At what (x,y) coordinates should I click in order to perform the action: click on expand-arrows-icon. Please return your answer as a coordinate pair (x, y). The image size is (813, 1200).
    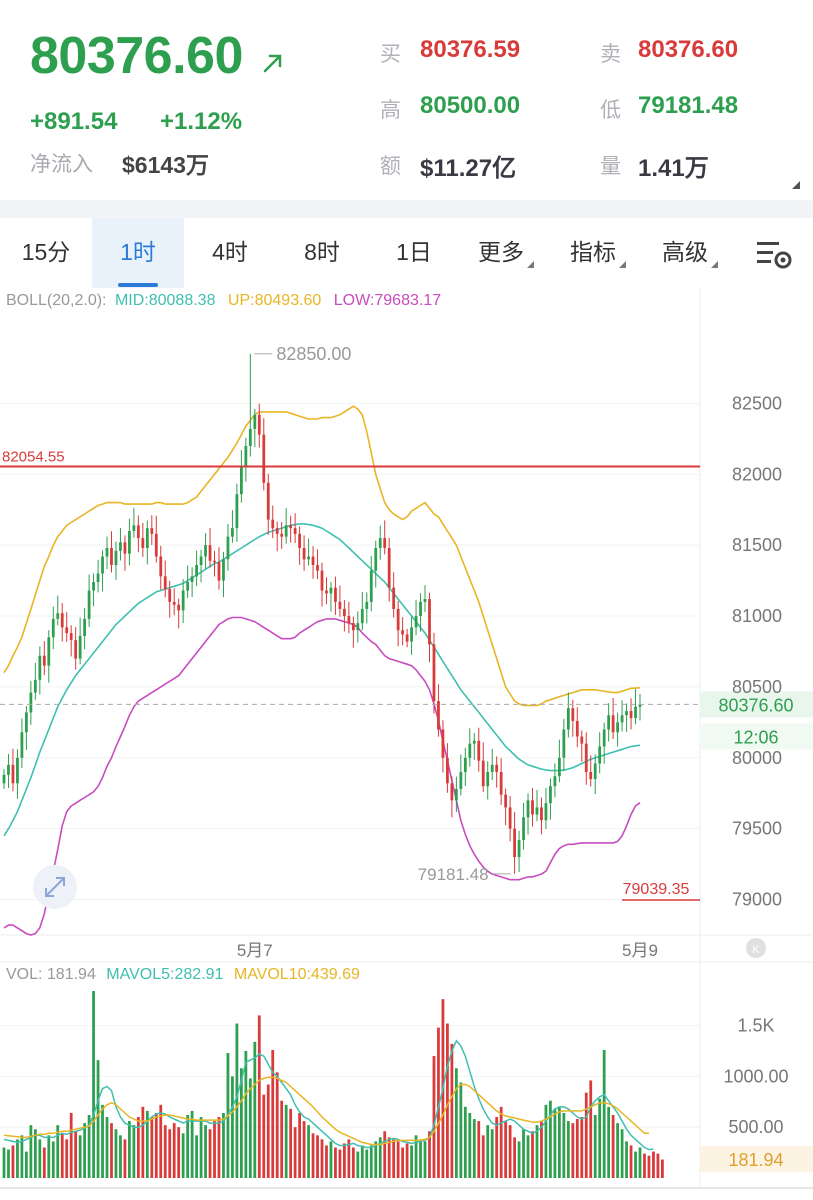
    Looking at the image, I should click on (55, 887).